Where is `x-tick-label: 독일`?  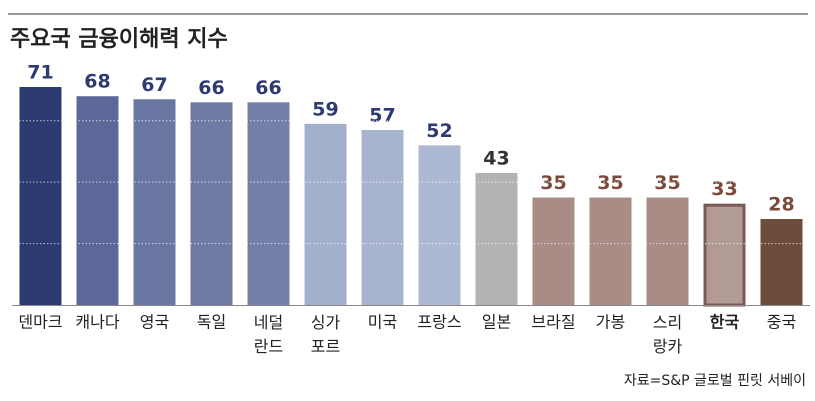
x-tick-label: 독일 is located at coordinates (211, 322).